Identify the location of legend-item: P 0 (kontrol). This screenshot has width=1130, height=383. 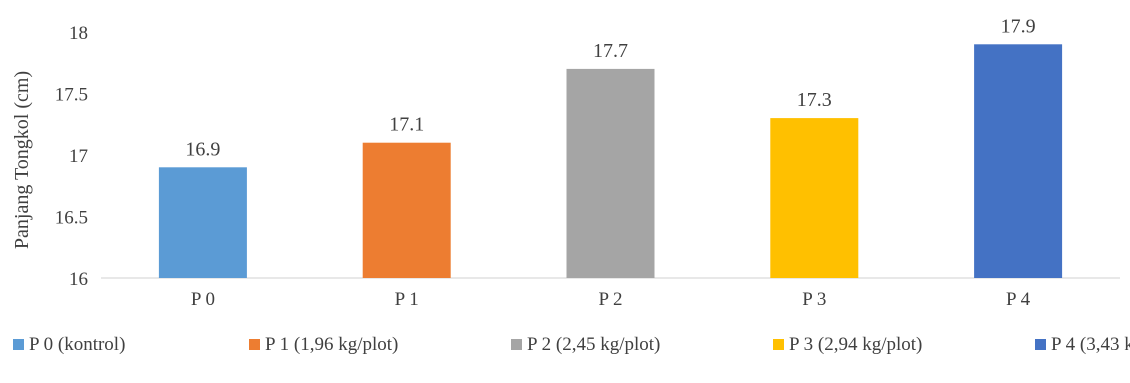
(69, 344).